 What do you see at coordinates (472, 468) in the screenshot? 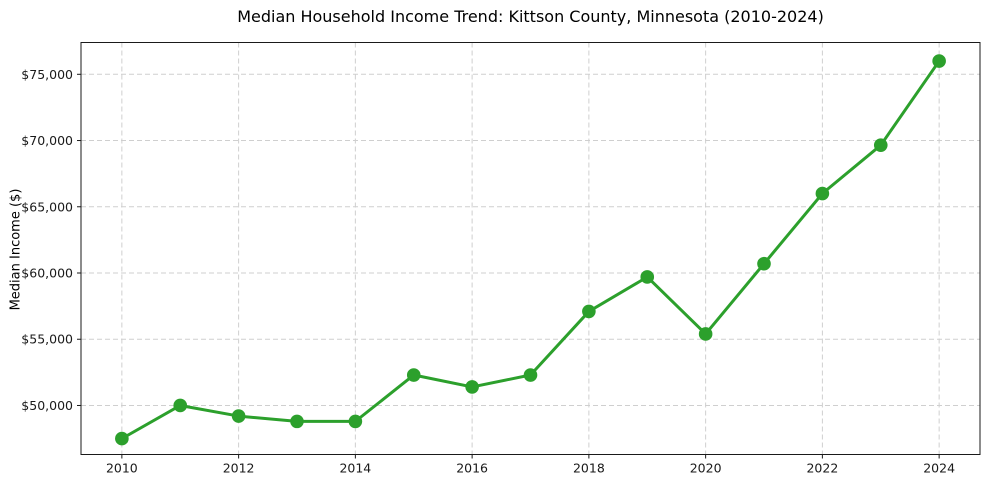
I see `x-tick-label: 2016` at bounding box center [472, 468].